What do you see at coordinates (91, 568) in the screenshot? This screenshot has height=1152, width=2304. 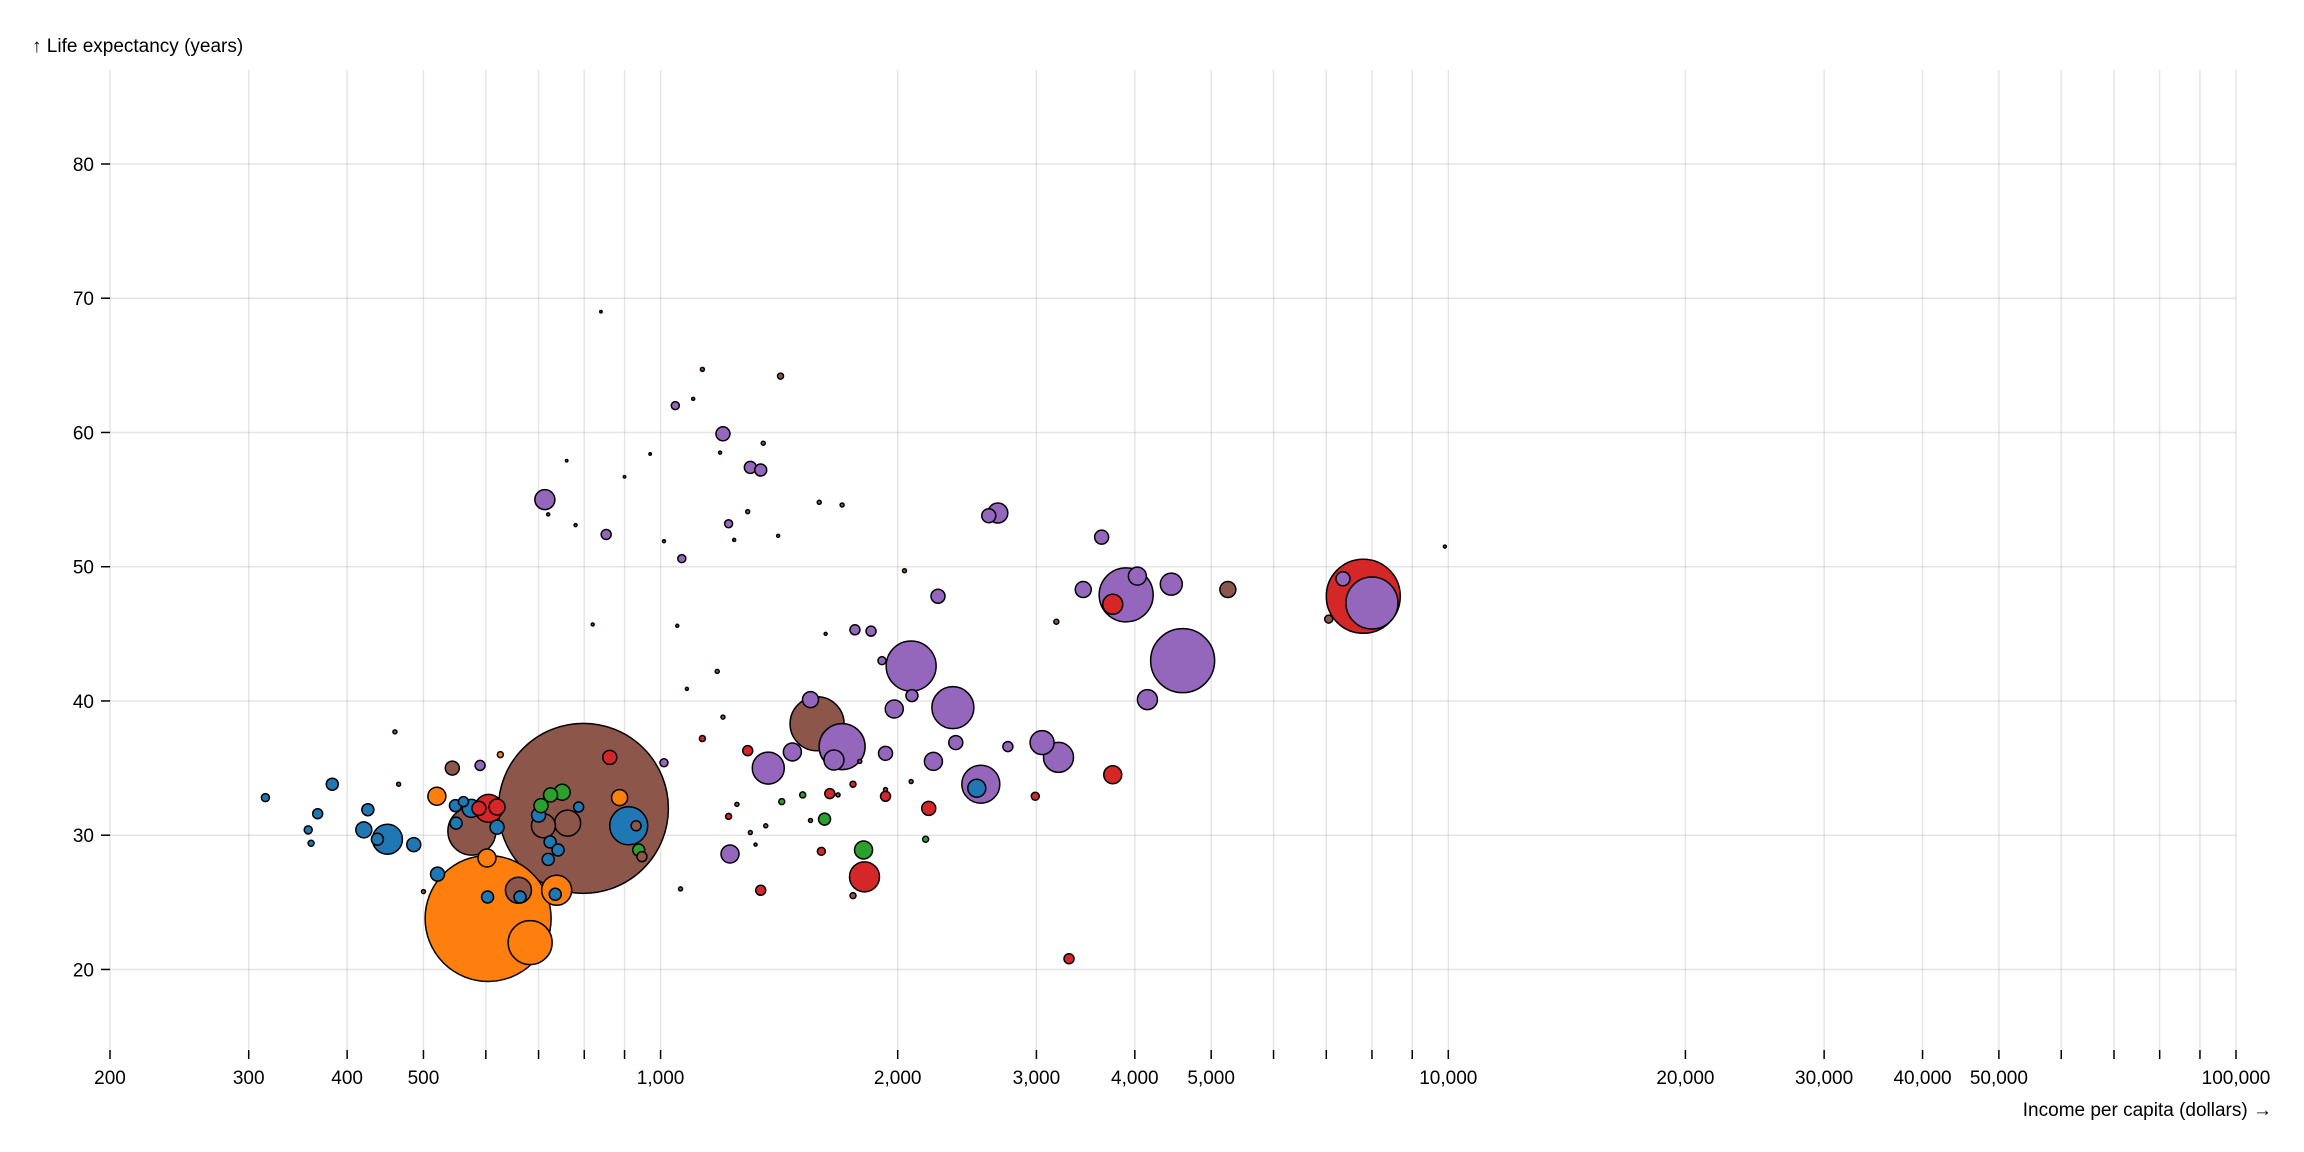 I see `y-axis: 20 30 40 50 60 70 80` at bounding box center [91, 568].